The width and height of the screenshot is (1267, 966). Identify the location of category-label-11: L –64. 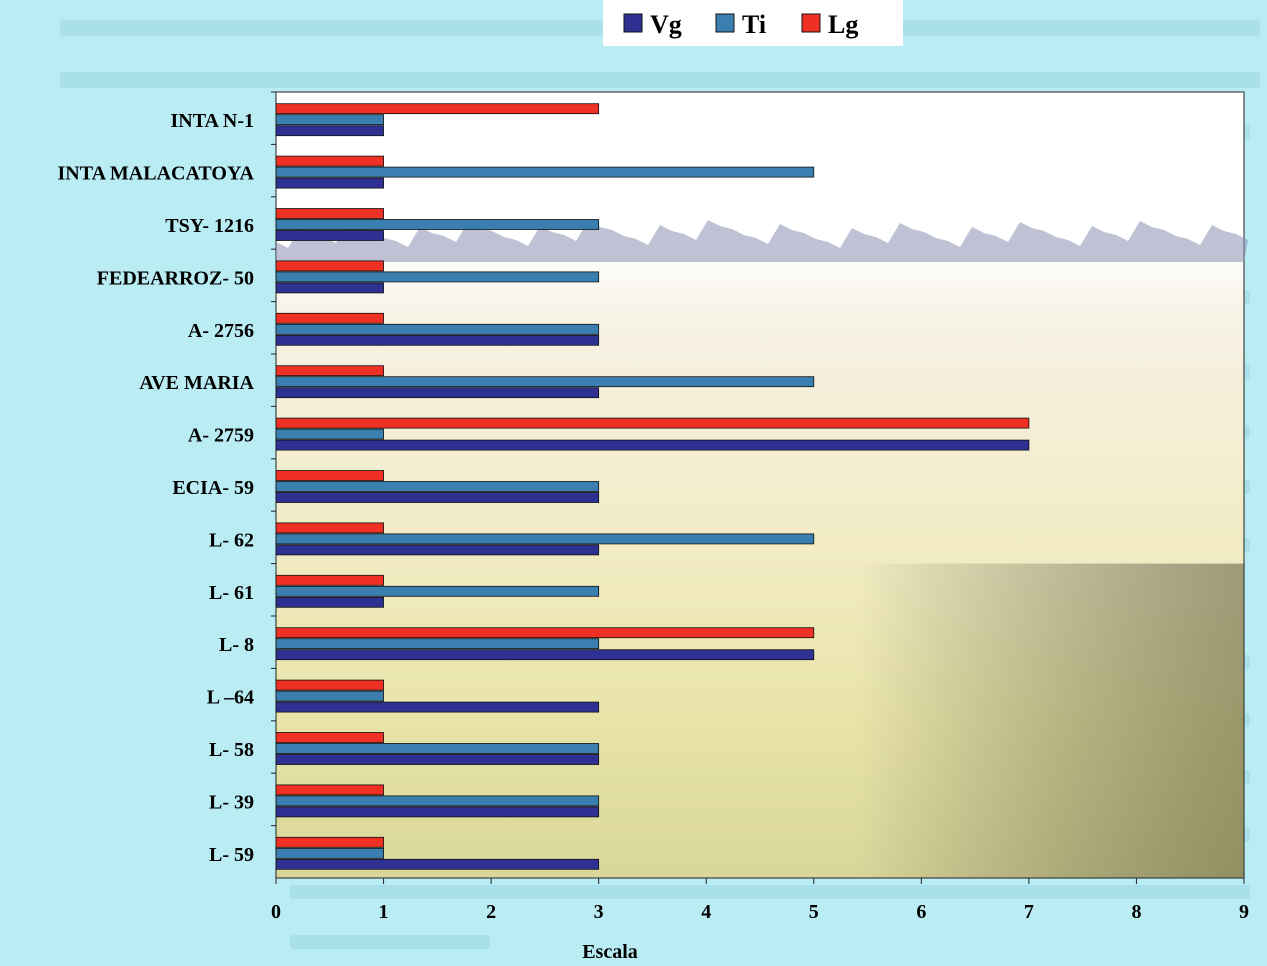
(230, 698).